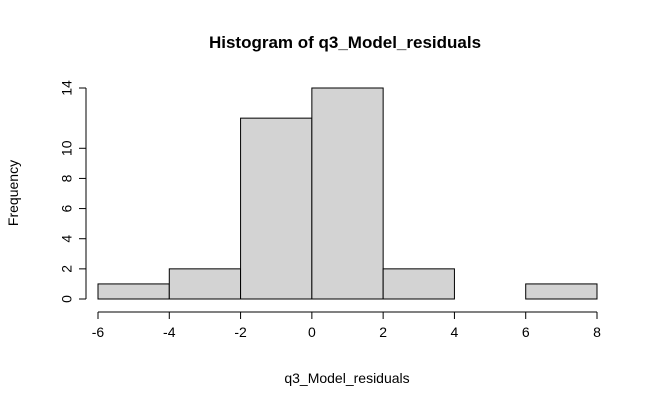 This screenshot has height=406, width=657. I want to click on y-tick-label: 0, so click(67, 299).